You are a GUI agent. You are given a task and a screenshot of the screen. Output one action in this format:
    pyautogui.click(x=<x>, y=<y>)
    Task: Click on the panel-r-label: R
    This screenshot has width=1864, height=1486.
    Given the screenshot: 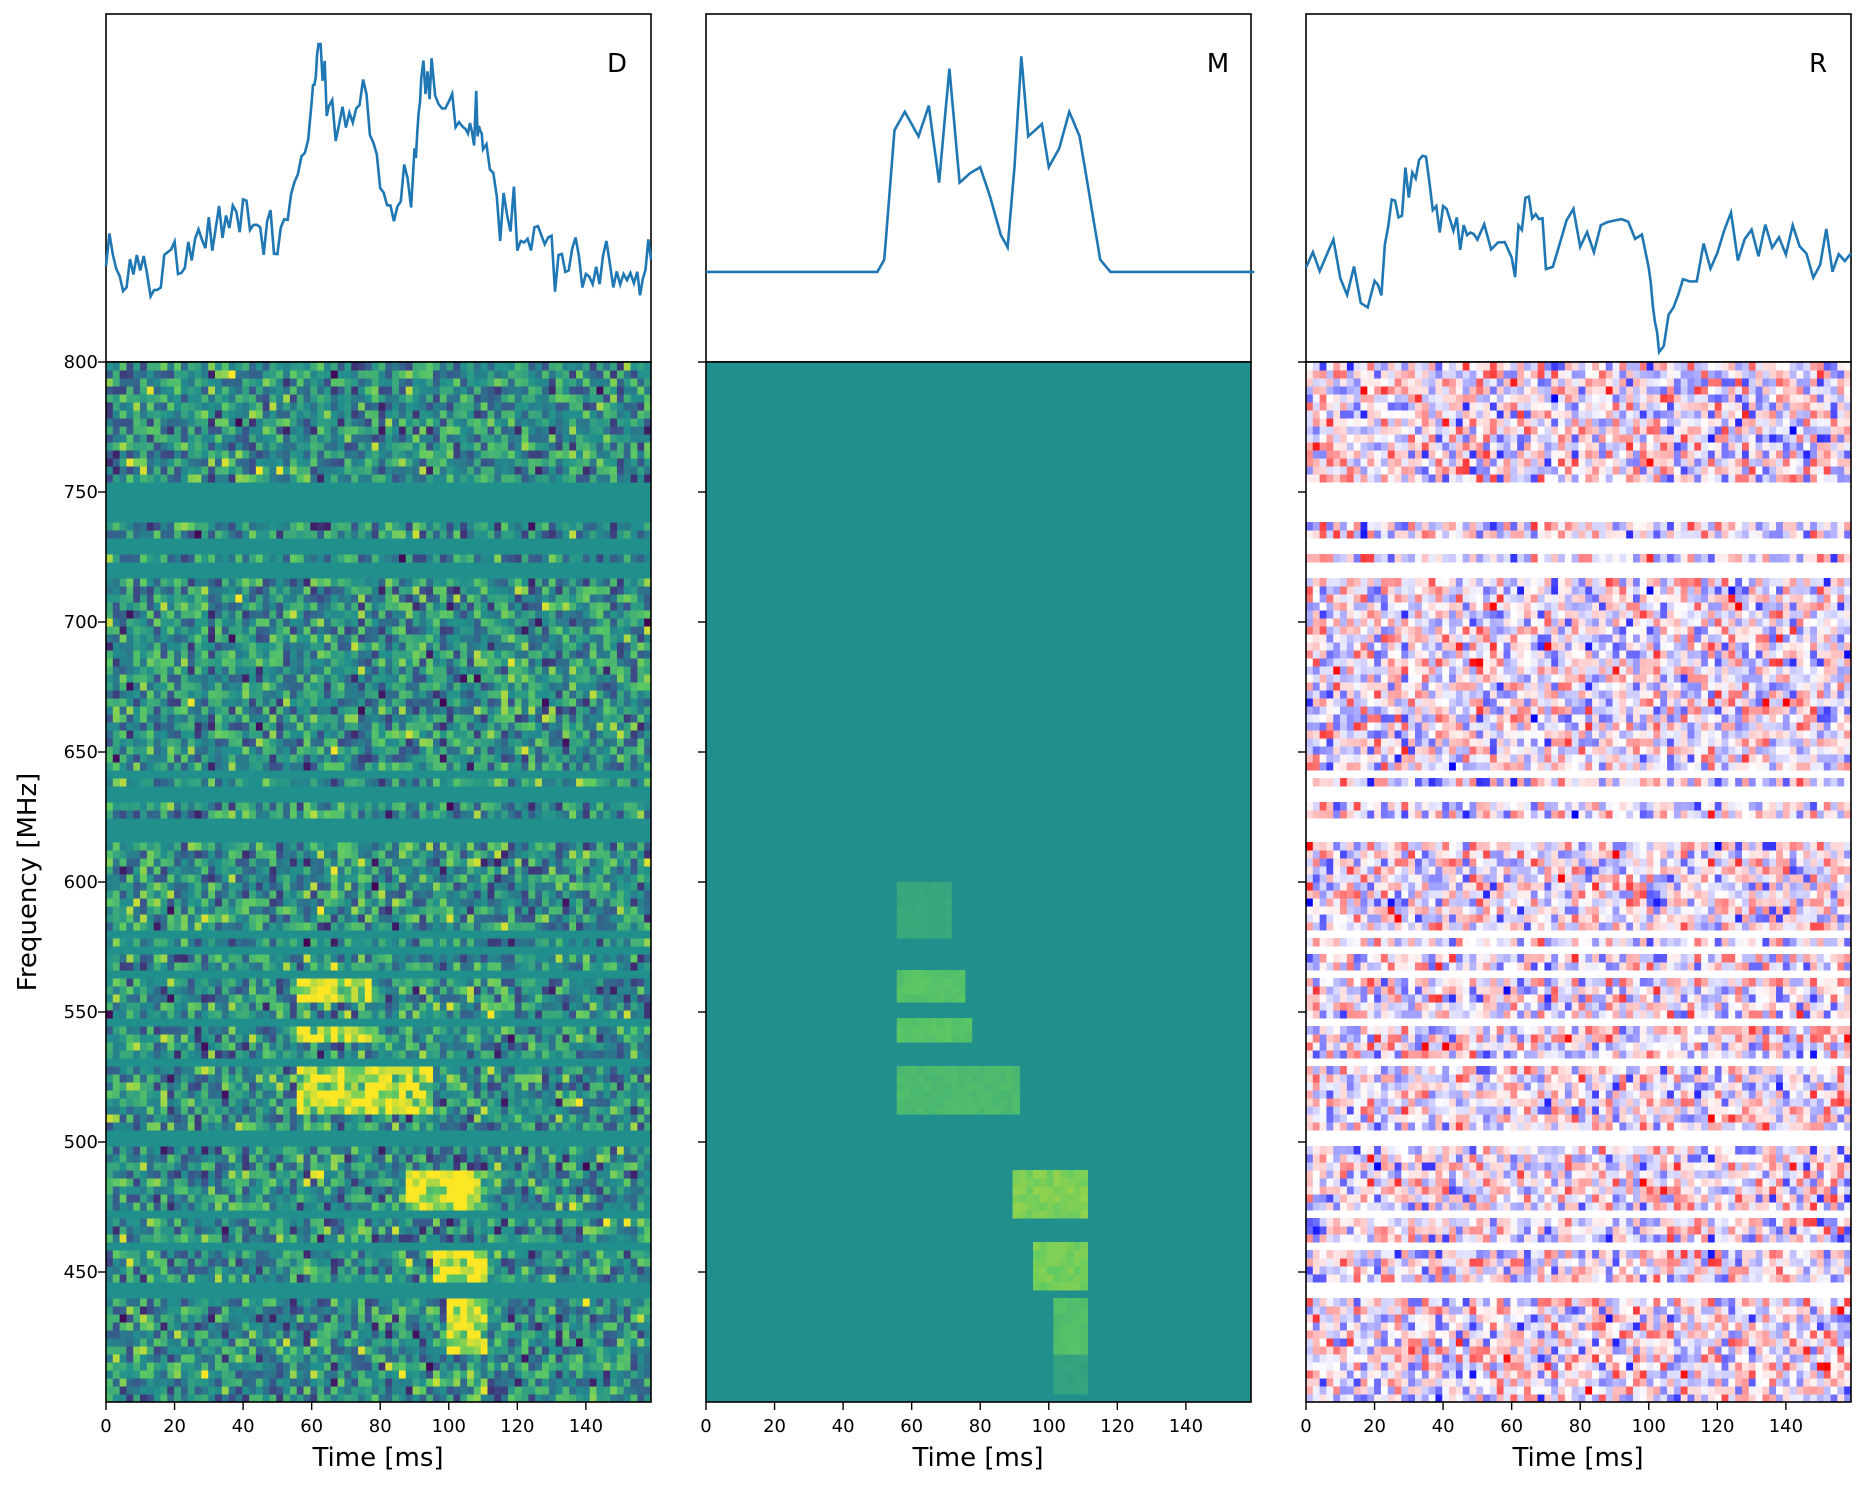 What is the action you would take?
    pyautogui.click(x=1818, y=64)
    